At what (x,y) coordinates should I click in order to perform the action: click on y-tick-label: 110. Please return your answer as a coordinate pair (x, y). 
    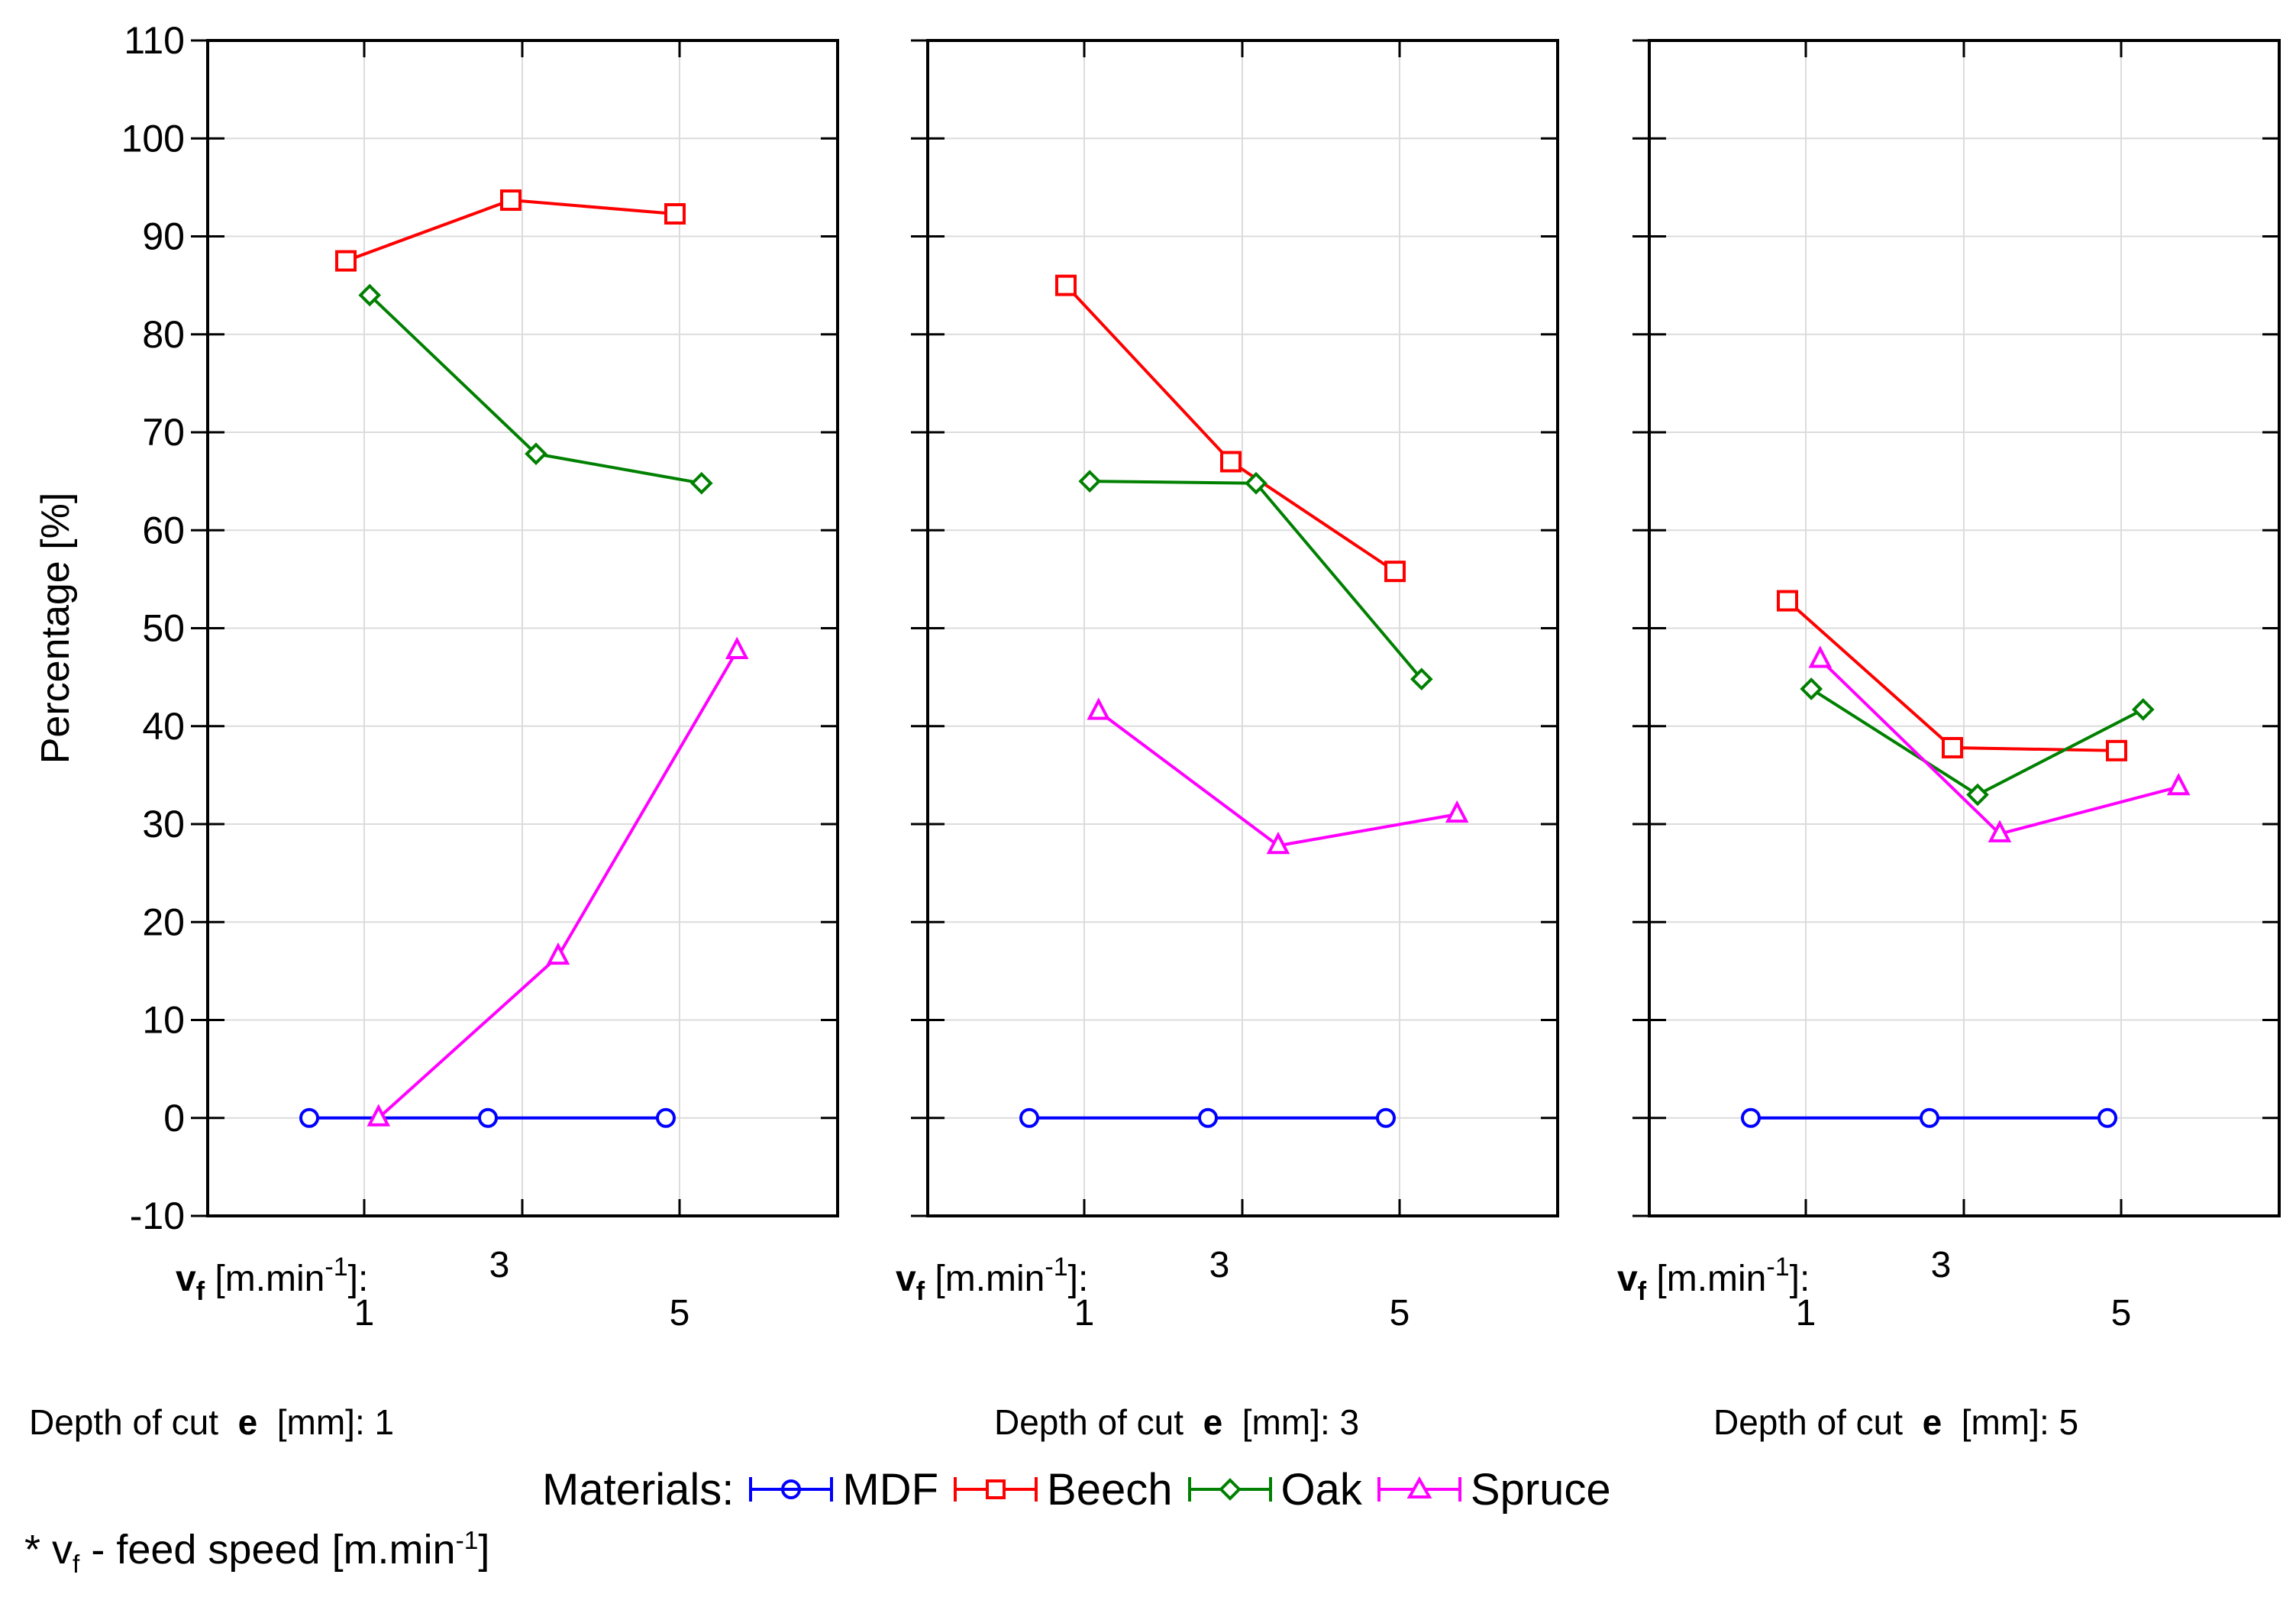
    Looking at the image, I should click on (154, 40).